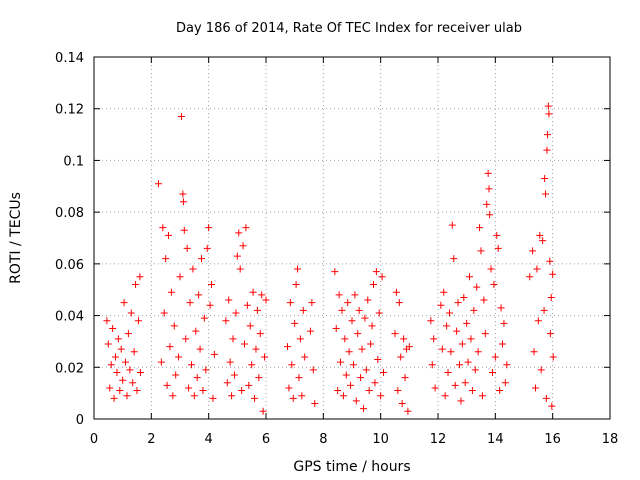  Describe the element at coordinates (495, 439) in the screenshot. I see `x-tick-label: 14` at that location.